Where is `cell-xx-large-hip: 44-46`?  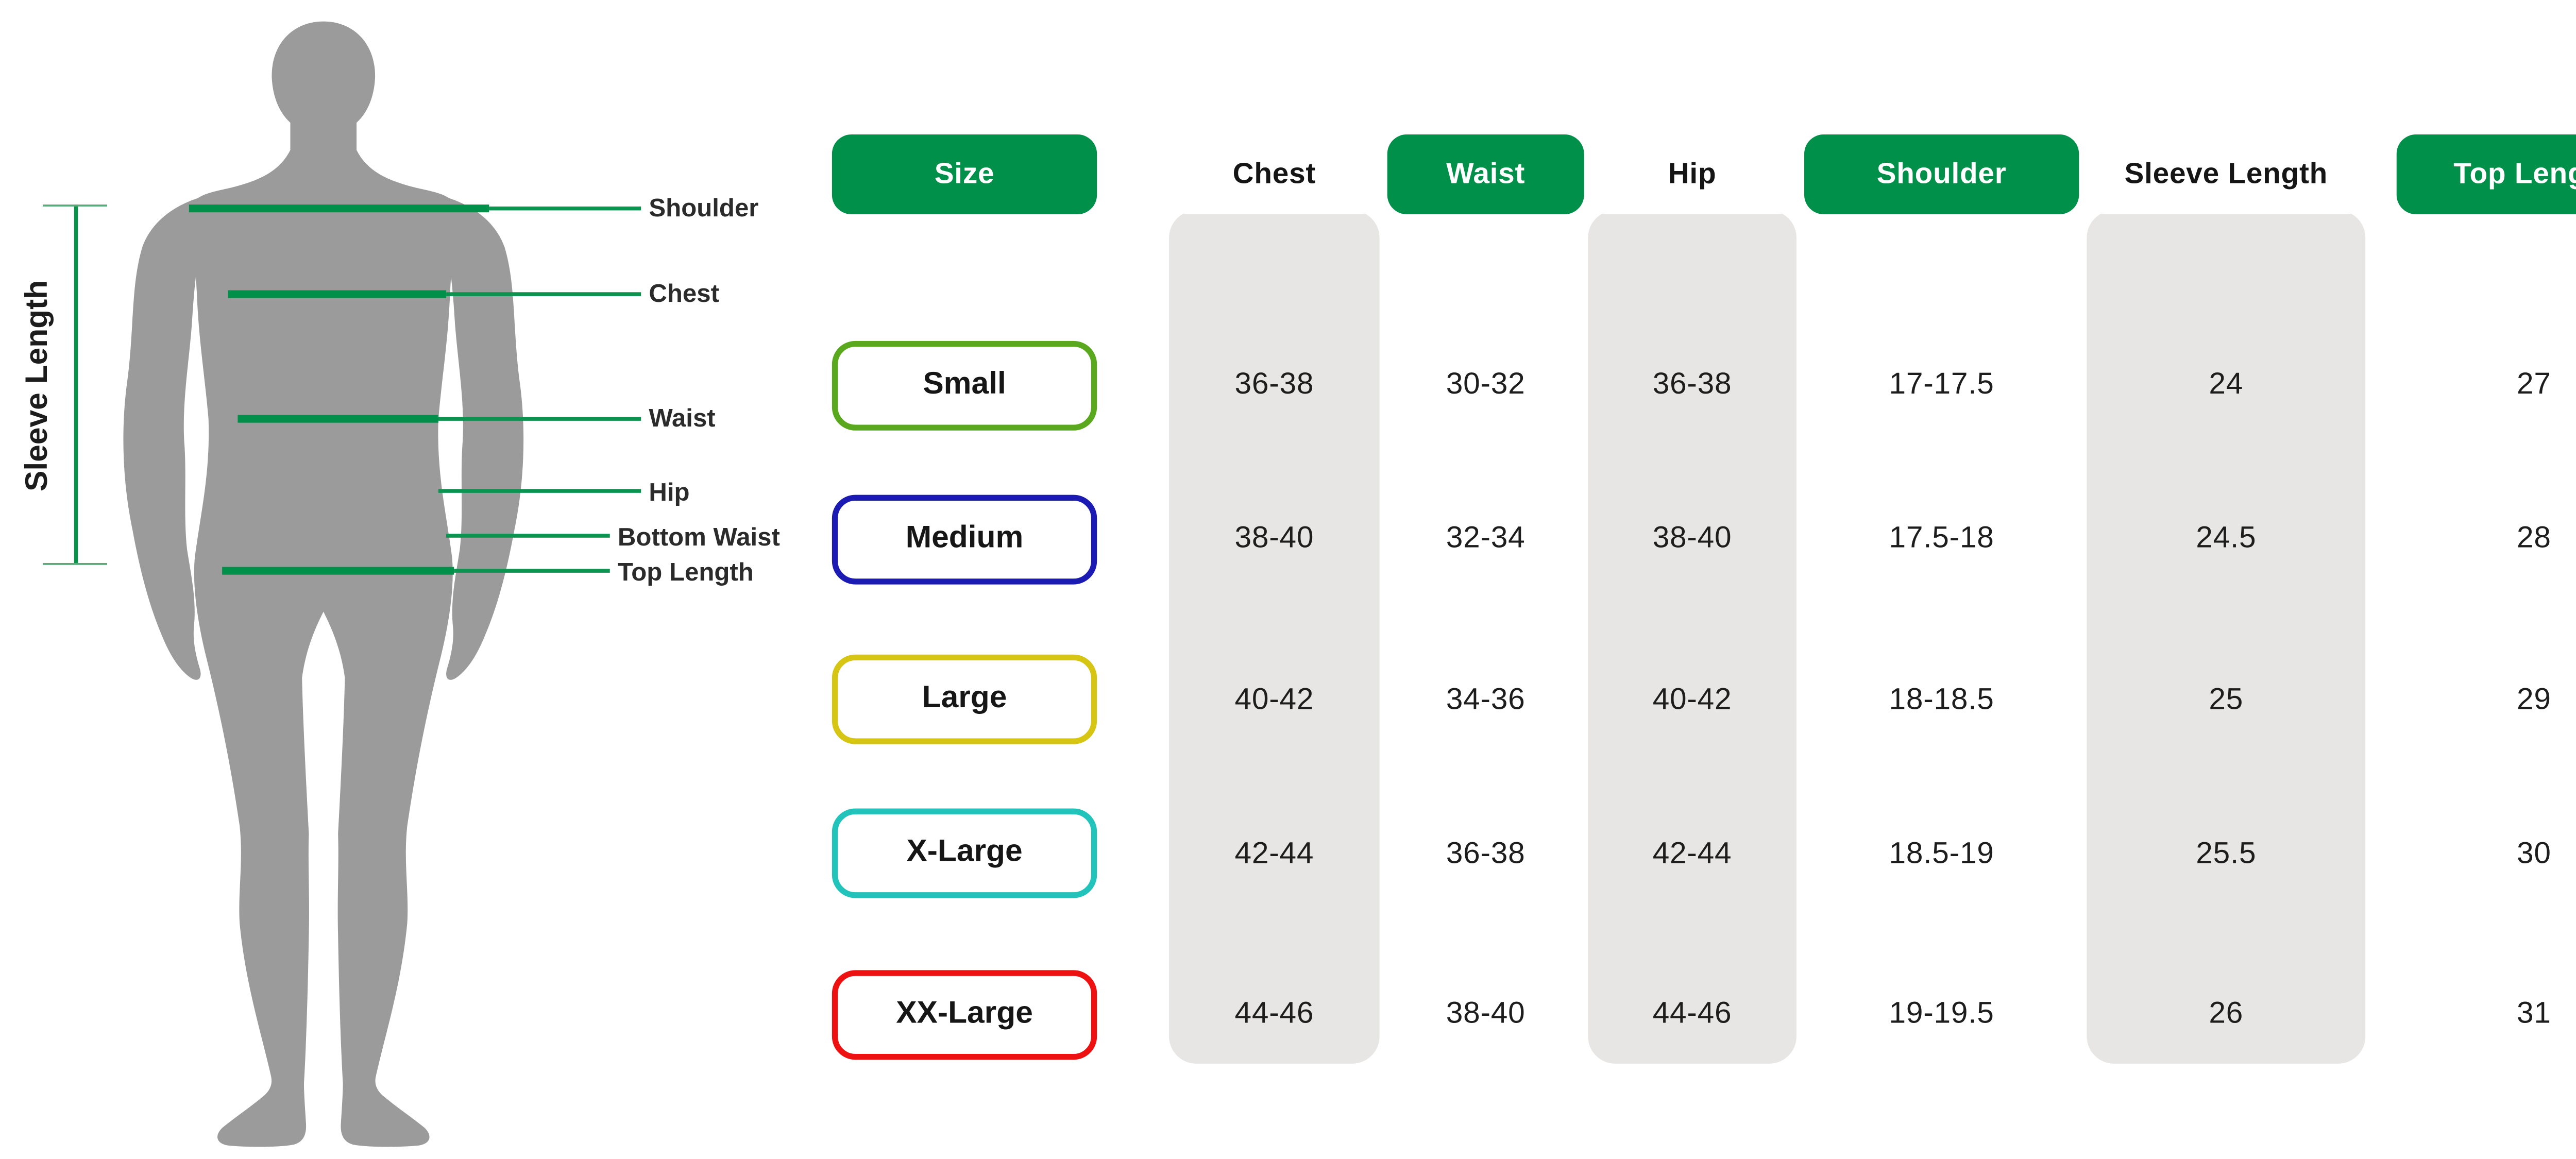
cell-xx-large-hip: 44-46 is located at coordinates (1692, 1014).